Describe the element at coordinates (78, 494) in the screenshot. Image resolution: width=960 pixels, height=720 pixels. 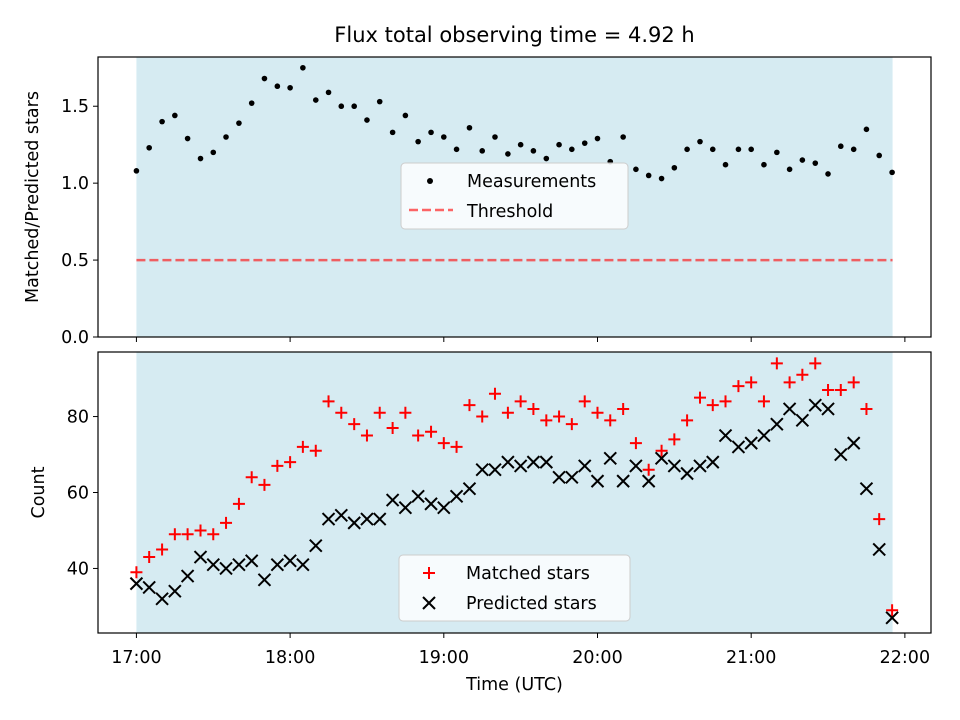
I see `y-tick-label: 60` at that location.